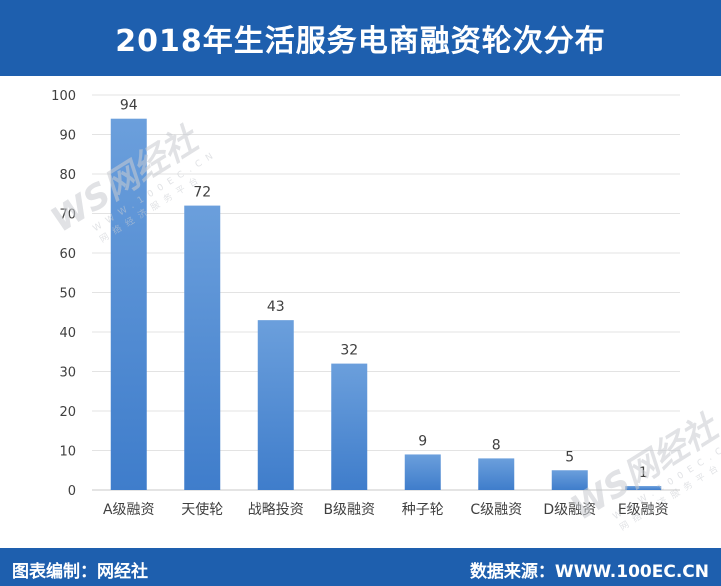  I want to click on data-label: 72, so click(202, 193).